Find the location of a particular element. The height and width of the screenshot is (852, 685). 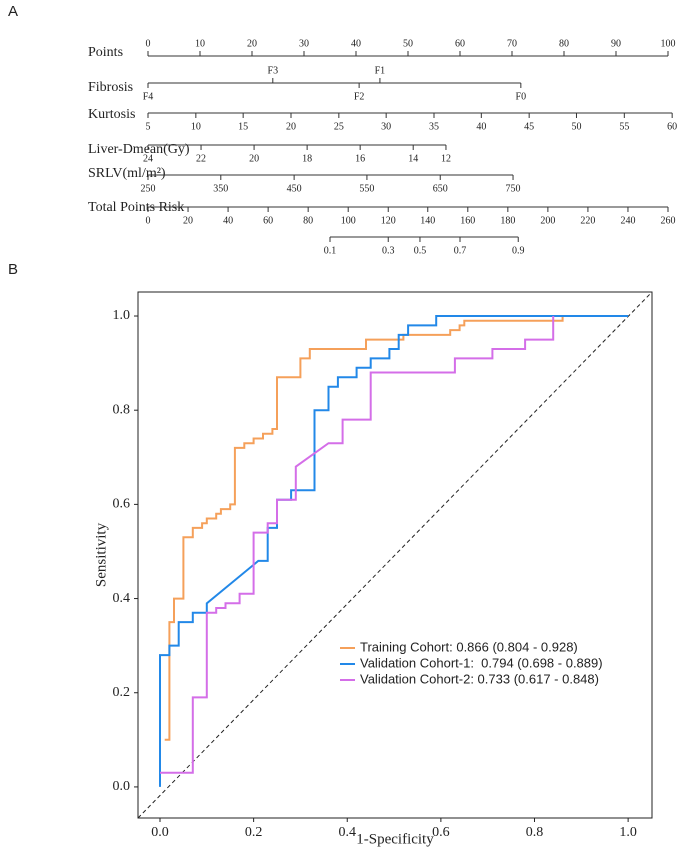

row-name: Liver-Dmean(Gy) is located at coordinates (139, 149).